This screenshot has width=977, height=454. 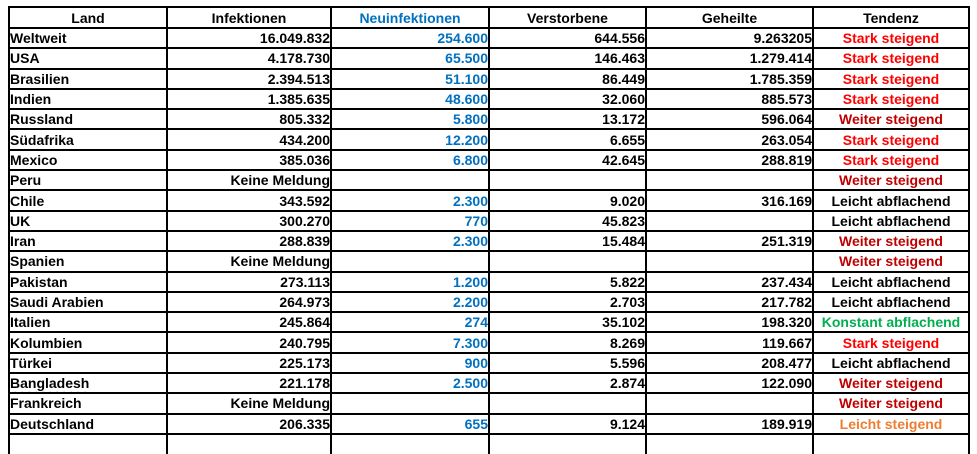 I want to click on cell-verstorbene: 13.172, so click(x=567, y=119).